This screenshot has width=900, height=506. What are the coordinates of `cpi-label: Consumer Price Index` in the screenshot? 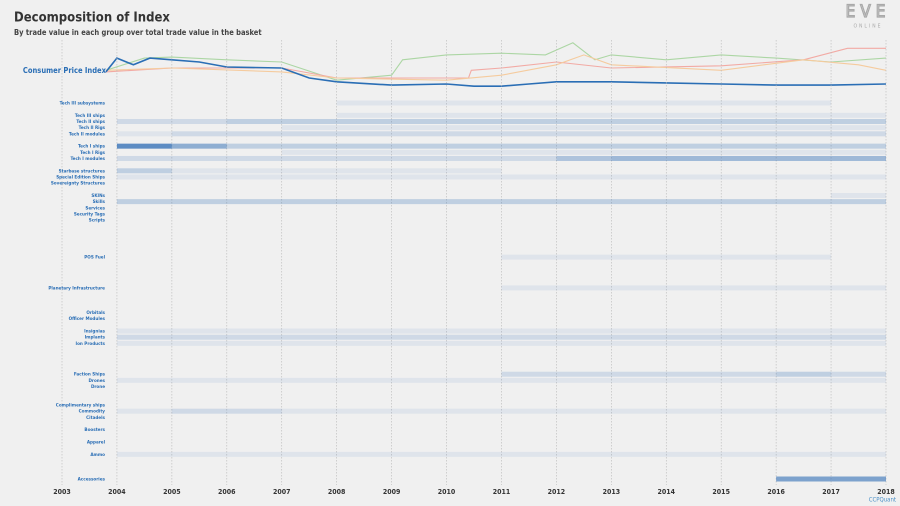 It's located at (65, 70).